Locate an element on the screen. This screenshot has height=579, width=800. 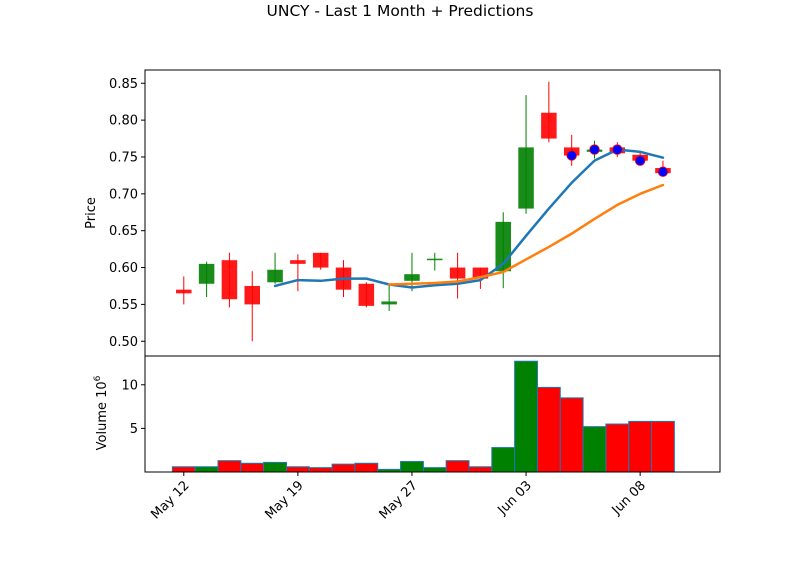
volume-ylabel-base: 10 is located at coordinates (102, 389).